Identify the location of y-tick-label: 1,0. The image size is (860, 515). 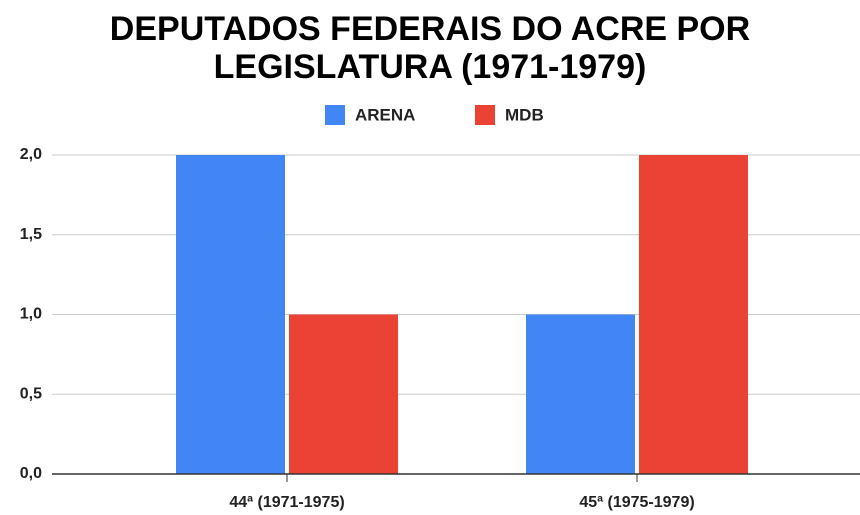
(31, 314).